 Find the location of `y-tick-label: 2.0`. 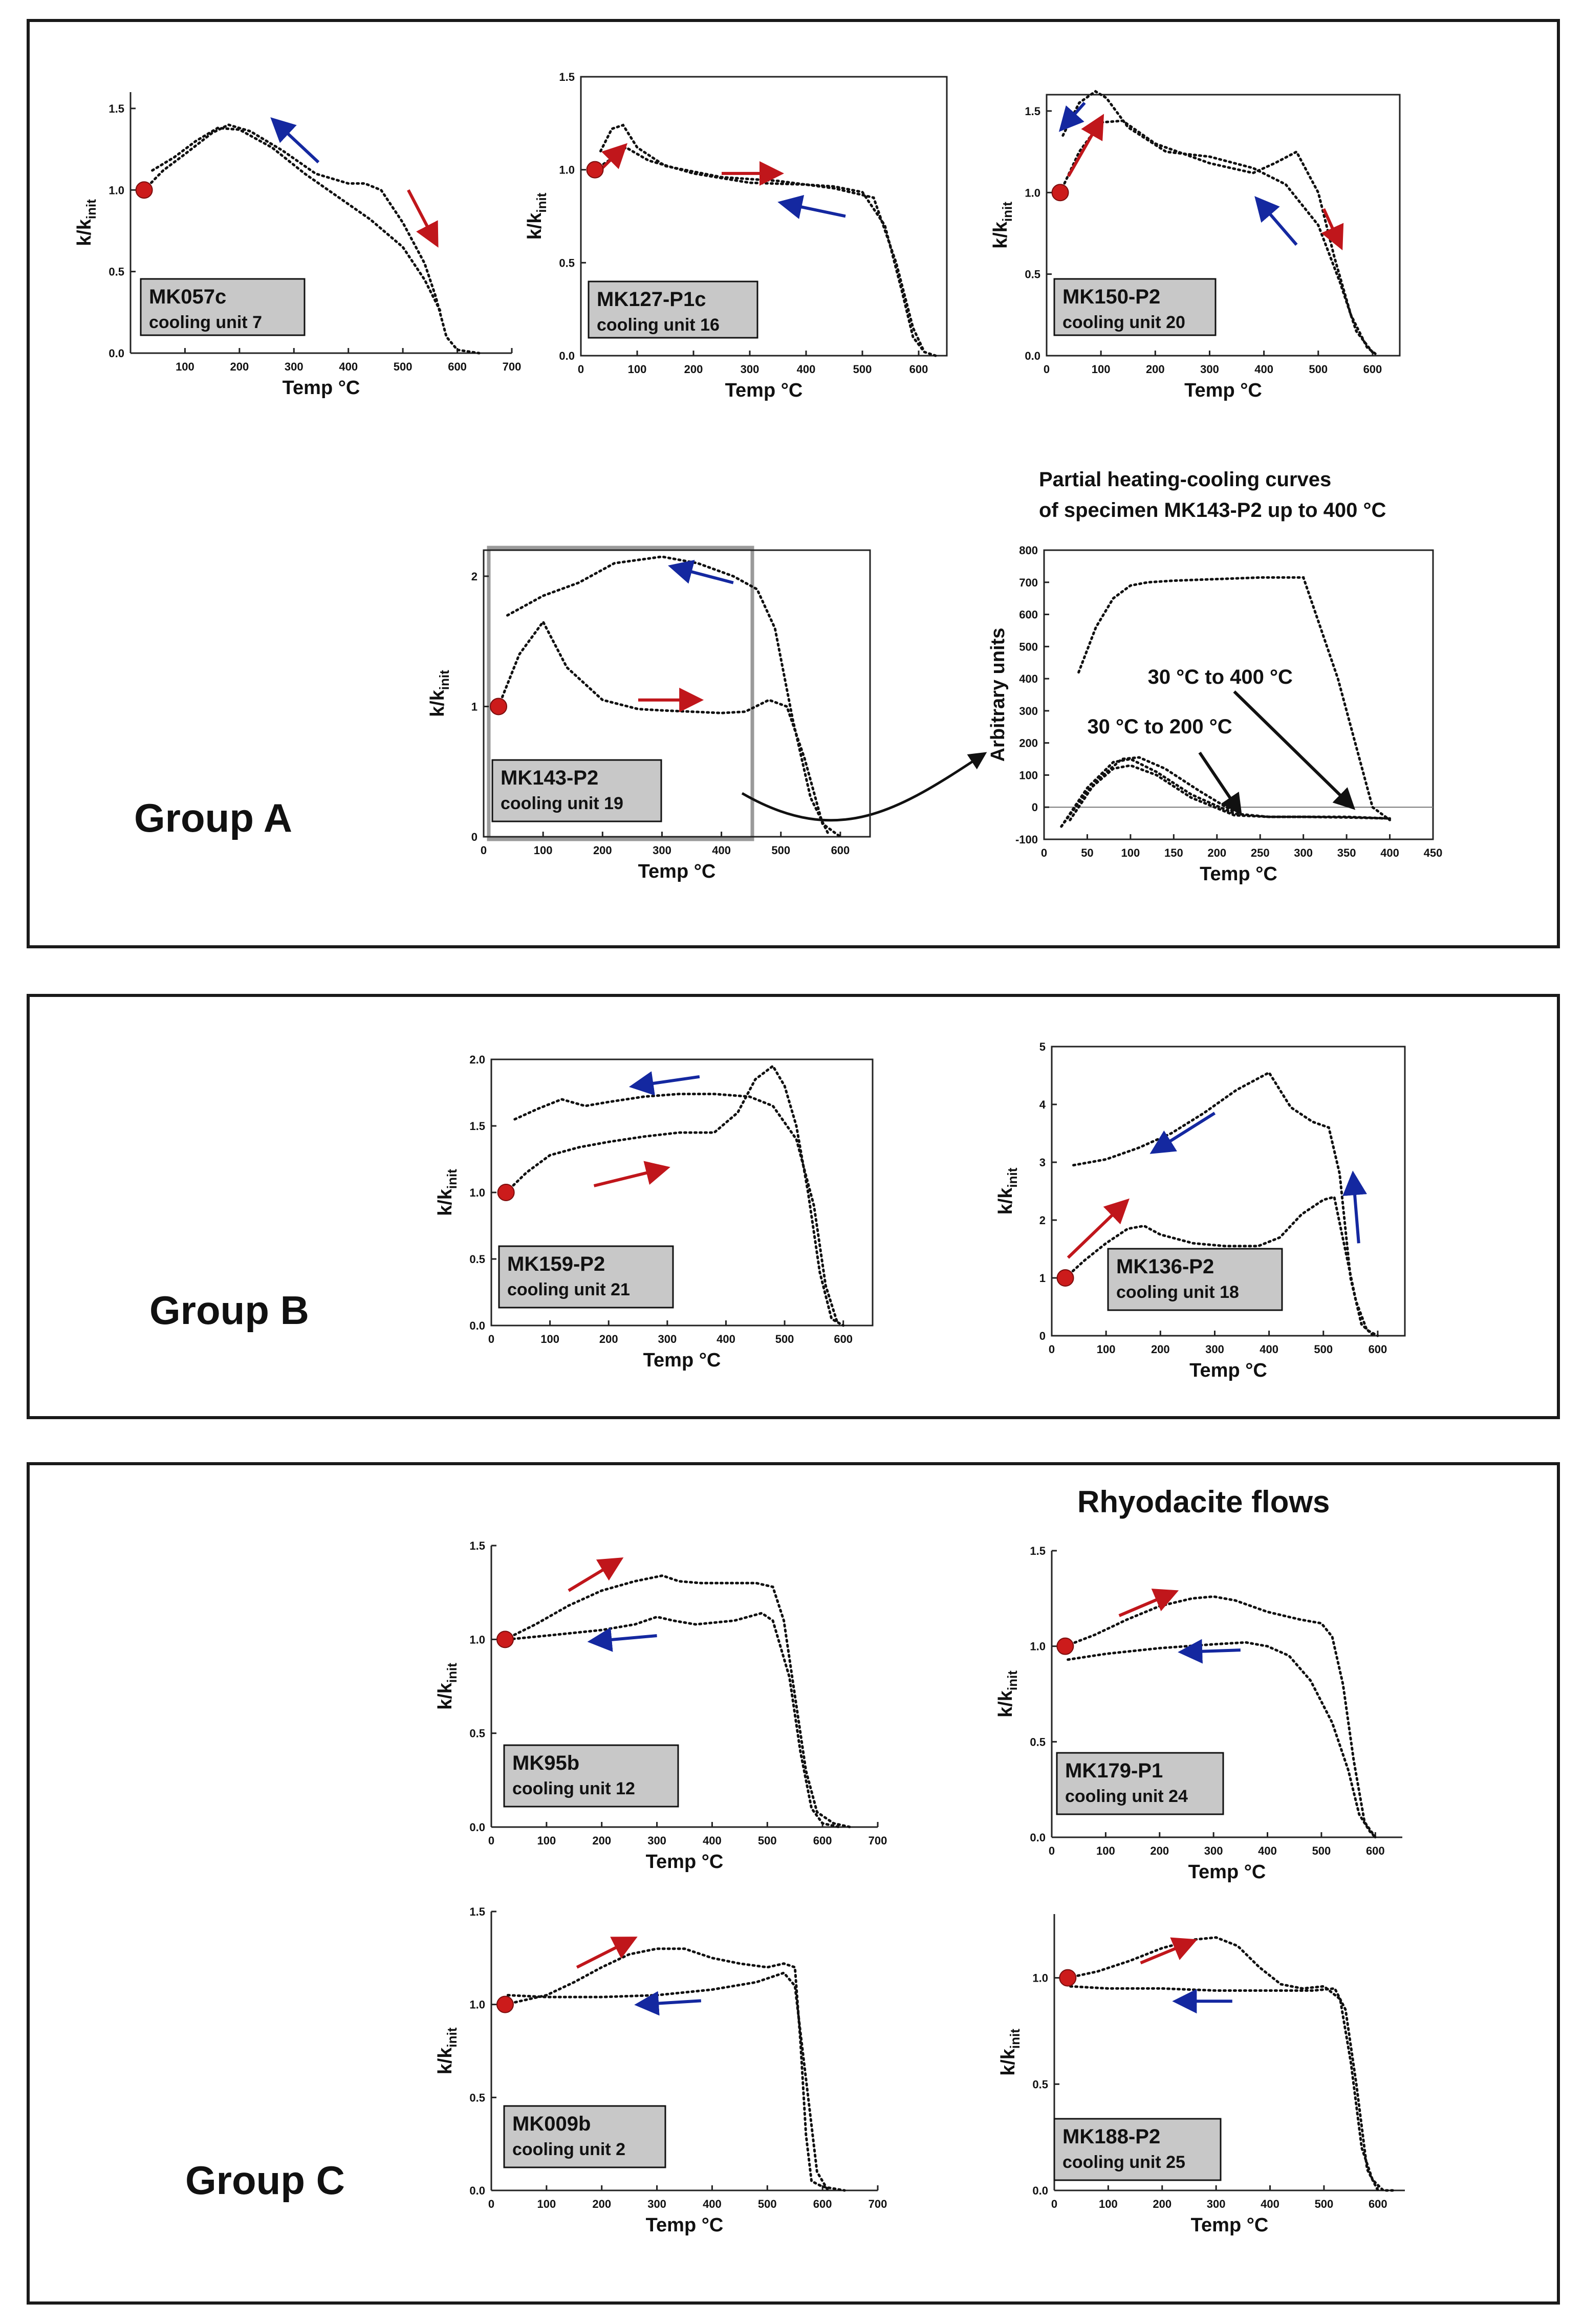

y-tick-label: 2.0 is located at coordinates (477, 1059).